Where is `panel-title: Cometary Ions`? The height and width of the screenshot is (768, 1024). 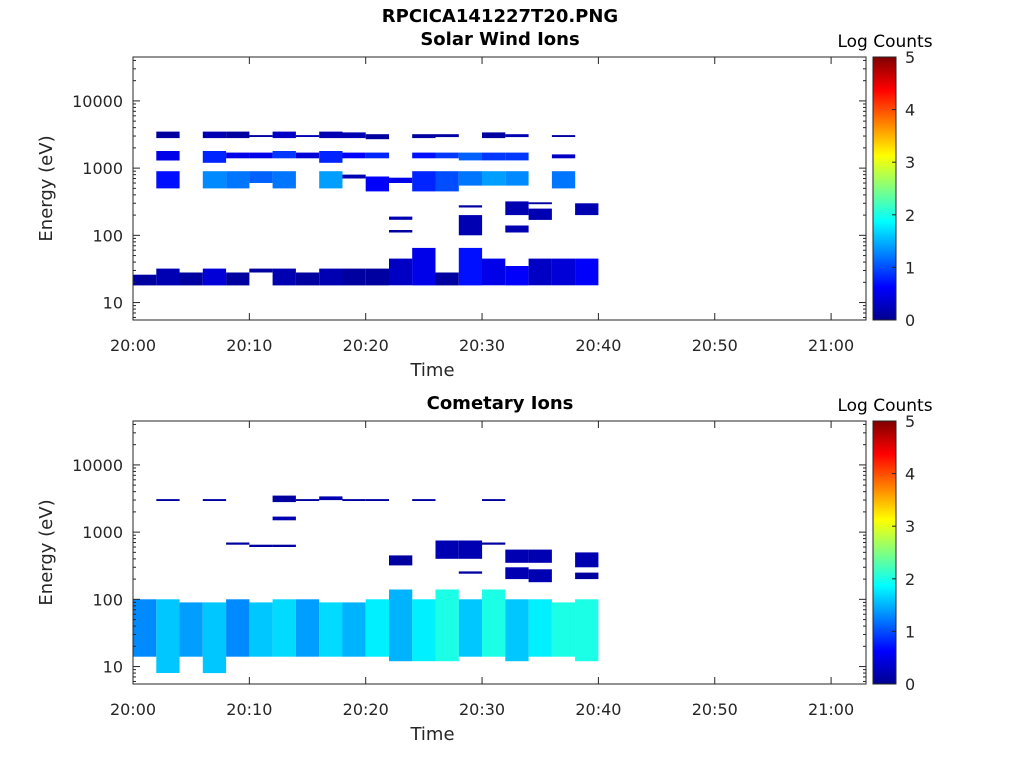
panel-title: Cometary Ions is located at coordinates (500, 403).